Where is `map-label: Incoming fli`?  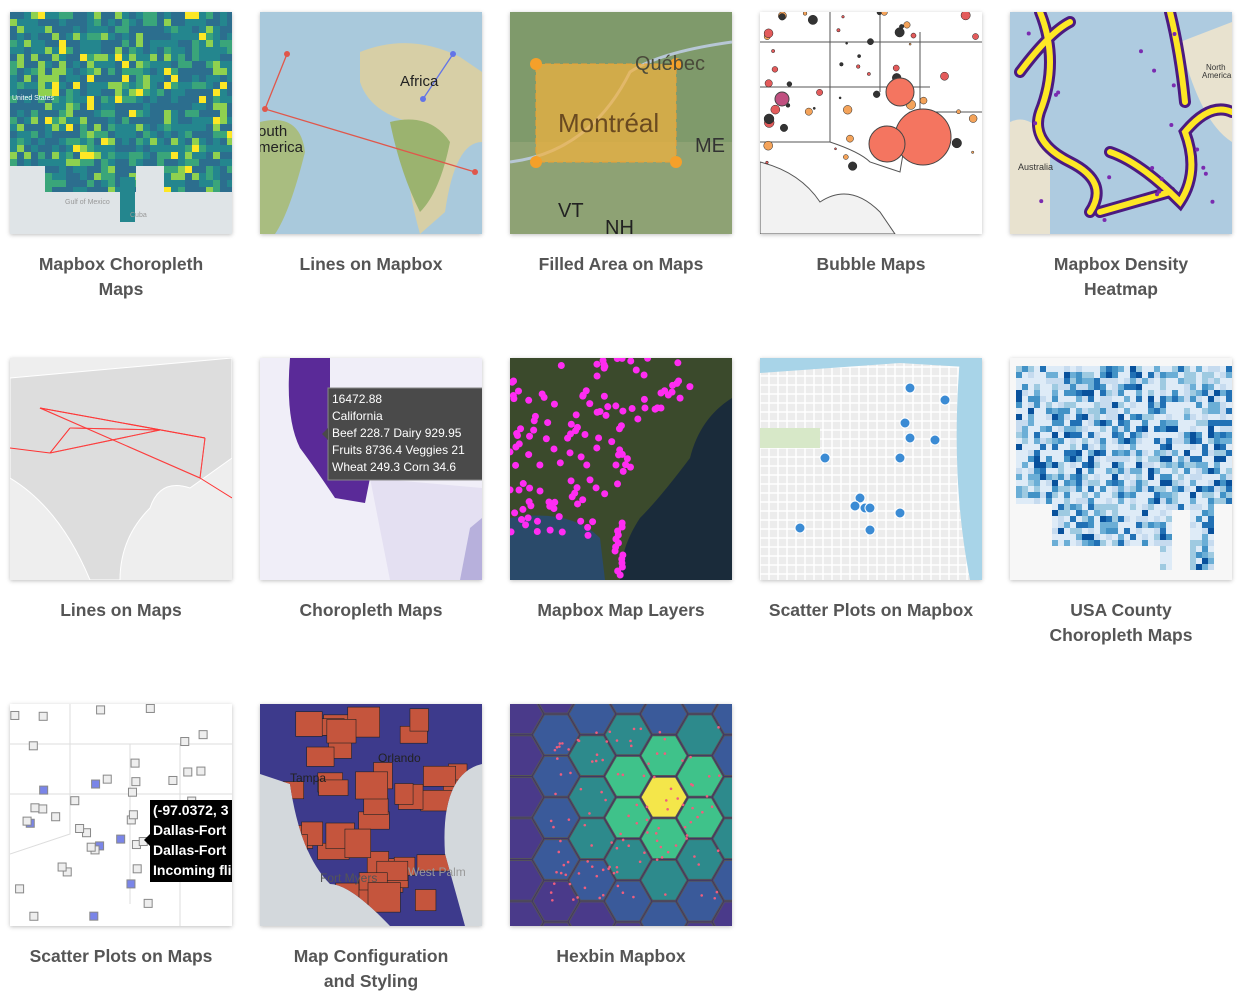
map-label: Incoming fli is located at coordinates (192, 870).